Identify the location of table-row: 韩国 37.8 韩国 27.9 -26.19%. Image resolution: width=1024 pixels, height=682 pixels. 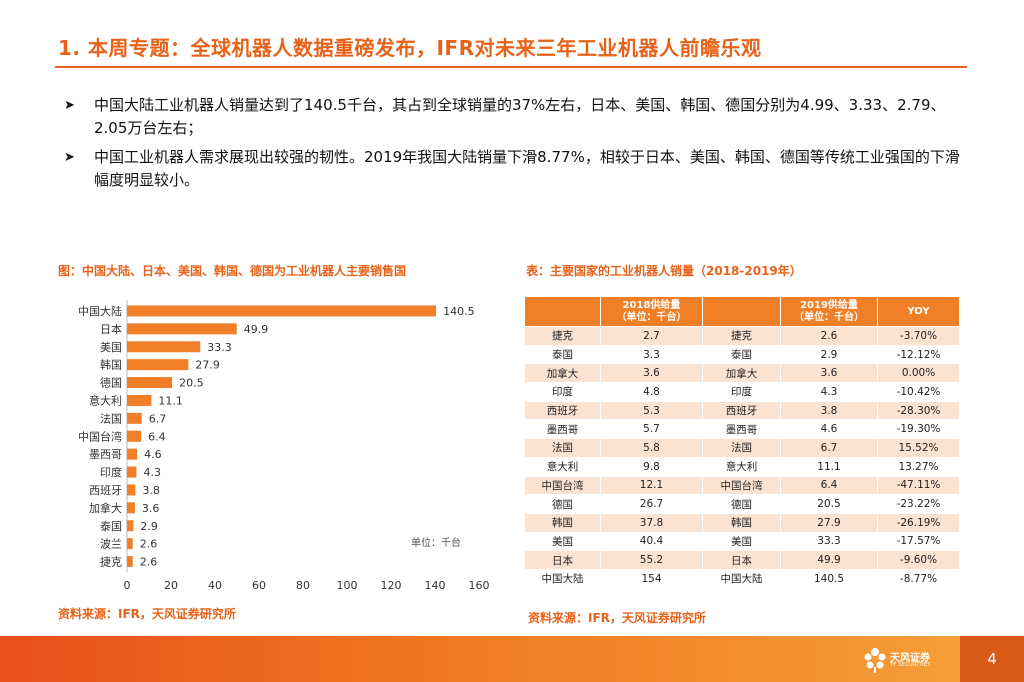
(742, 522).